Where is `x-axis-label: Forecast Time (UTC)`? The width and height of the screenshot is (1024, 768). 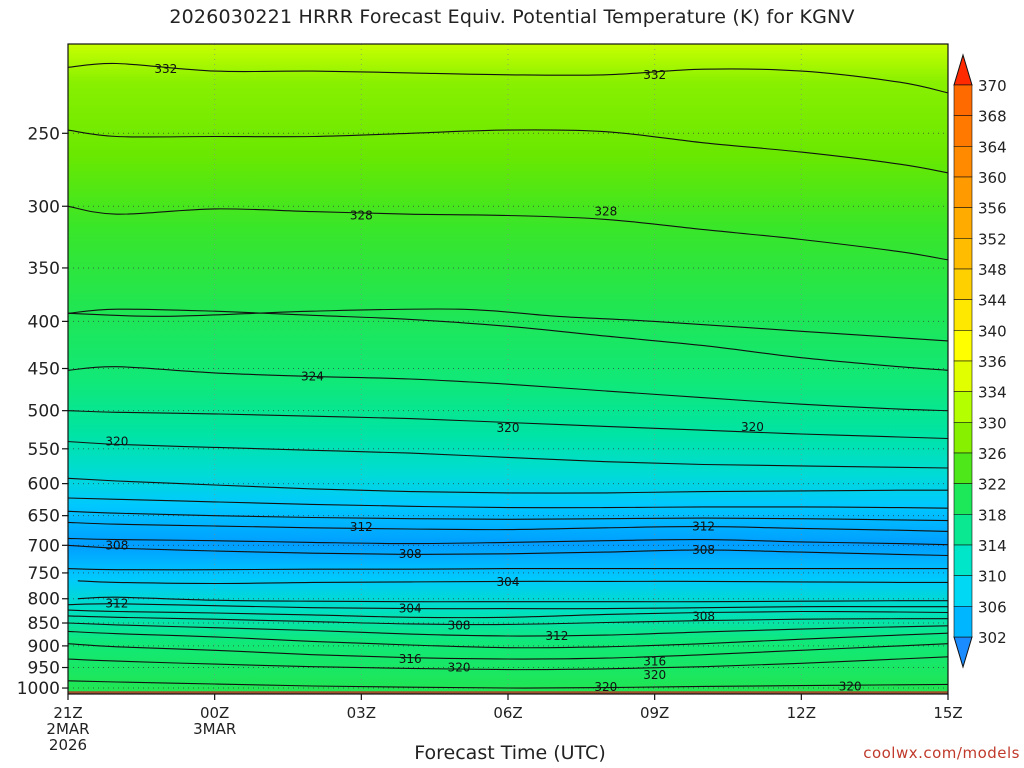 x-axis-label: Forecast Time (UTC) is located at coordinates (510, 753).